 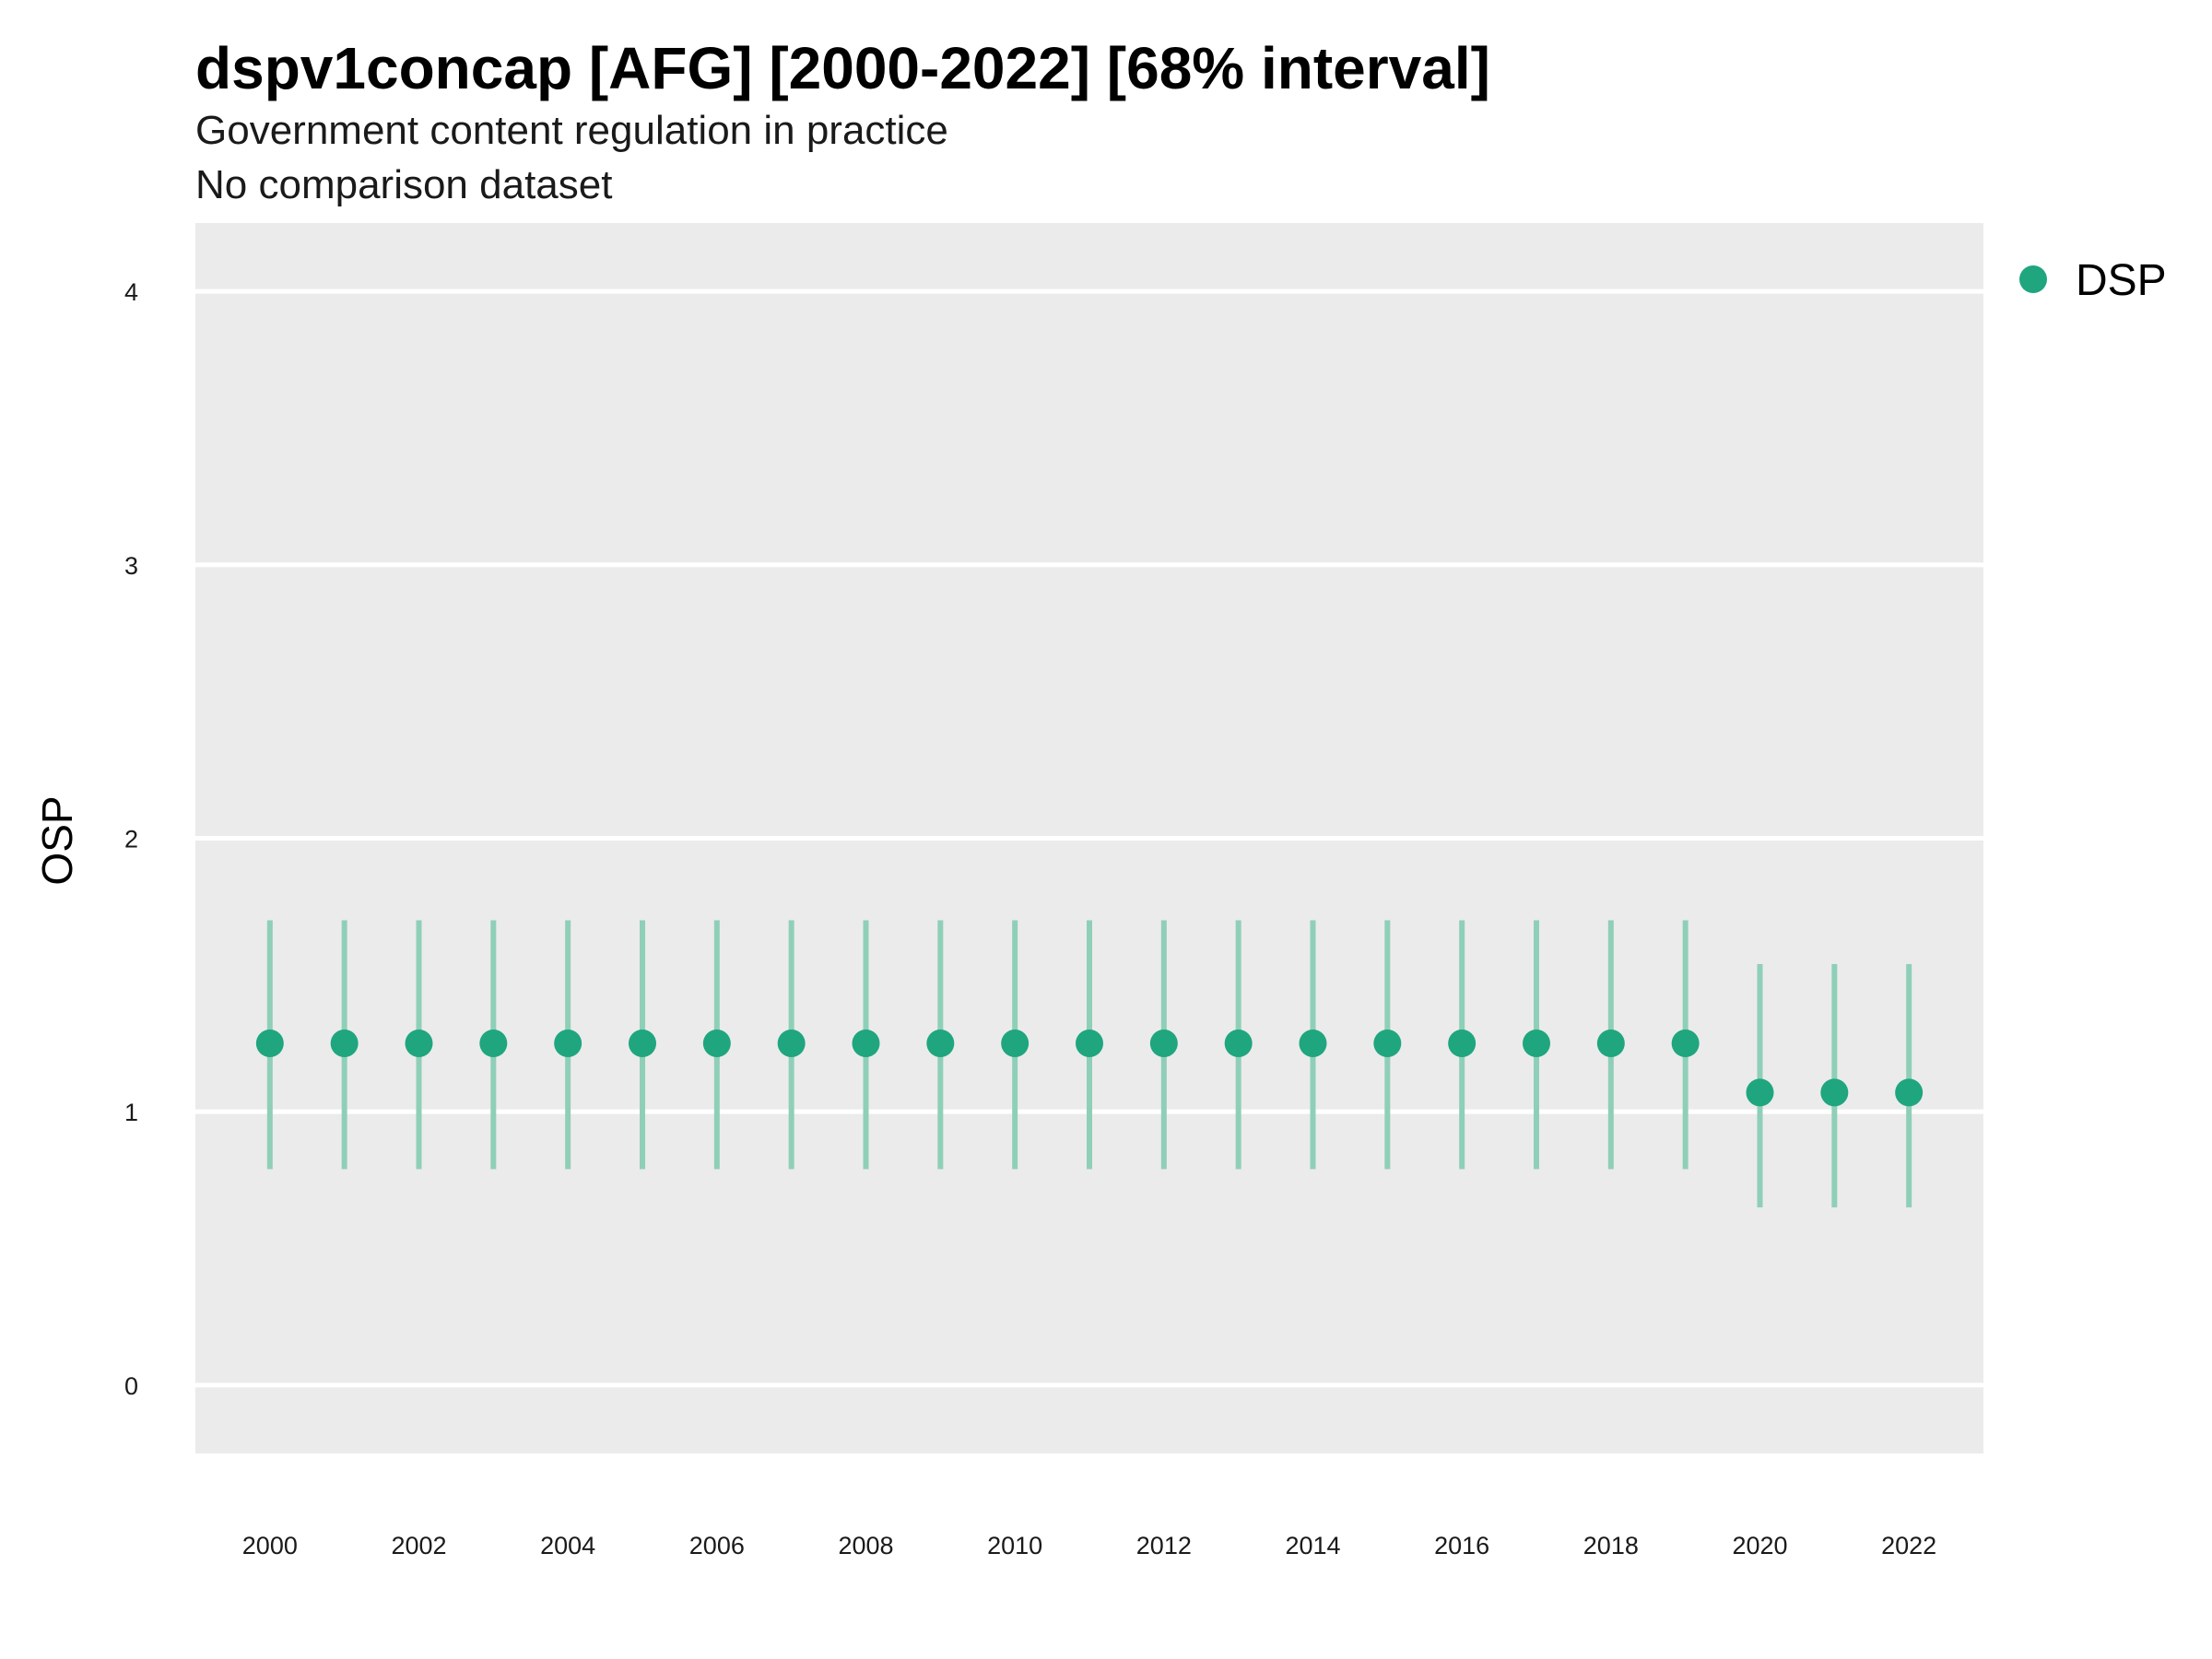 I want to click on x-tick-label: 2006, so click(x=717, y=1545).